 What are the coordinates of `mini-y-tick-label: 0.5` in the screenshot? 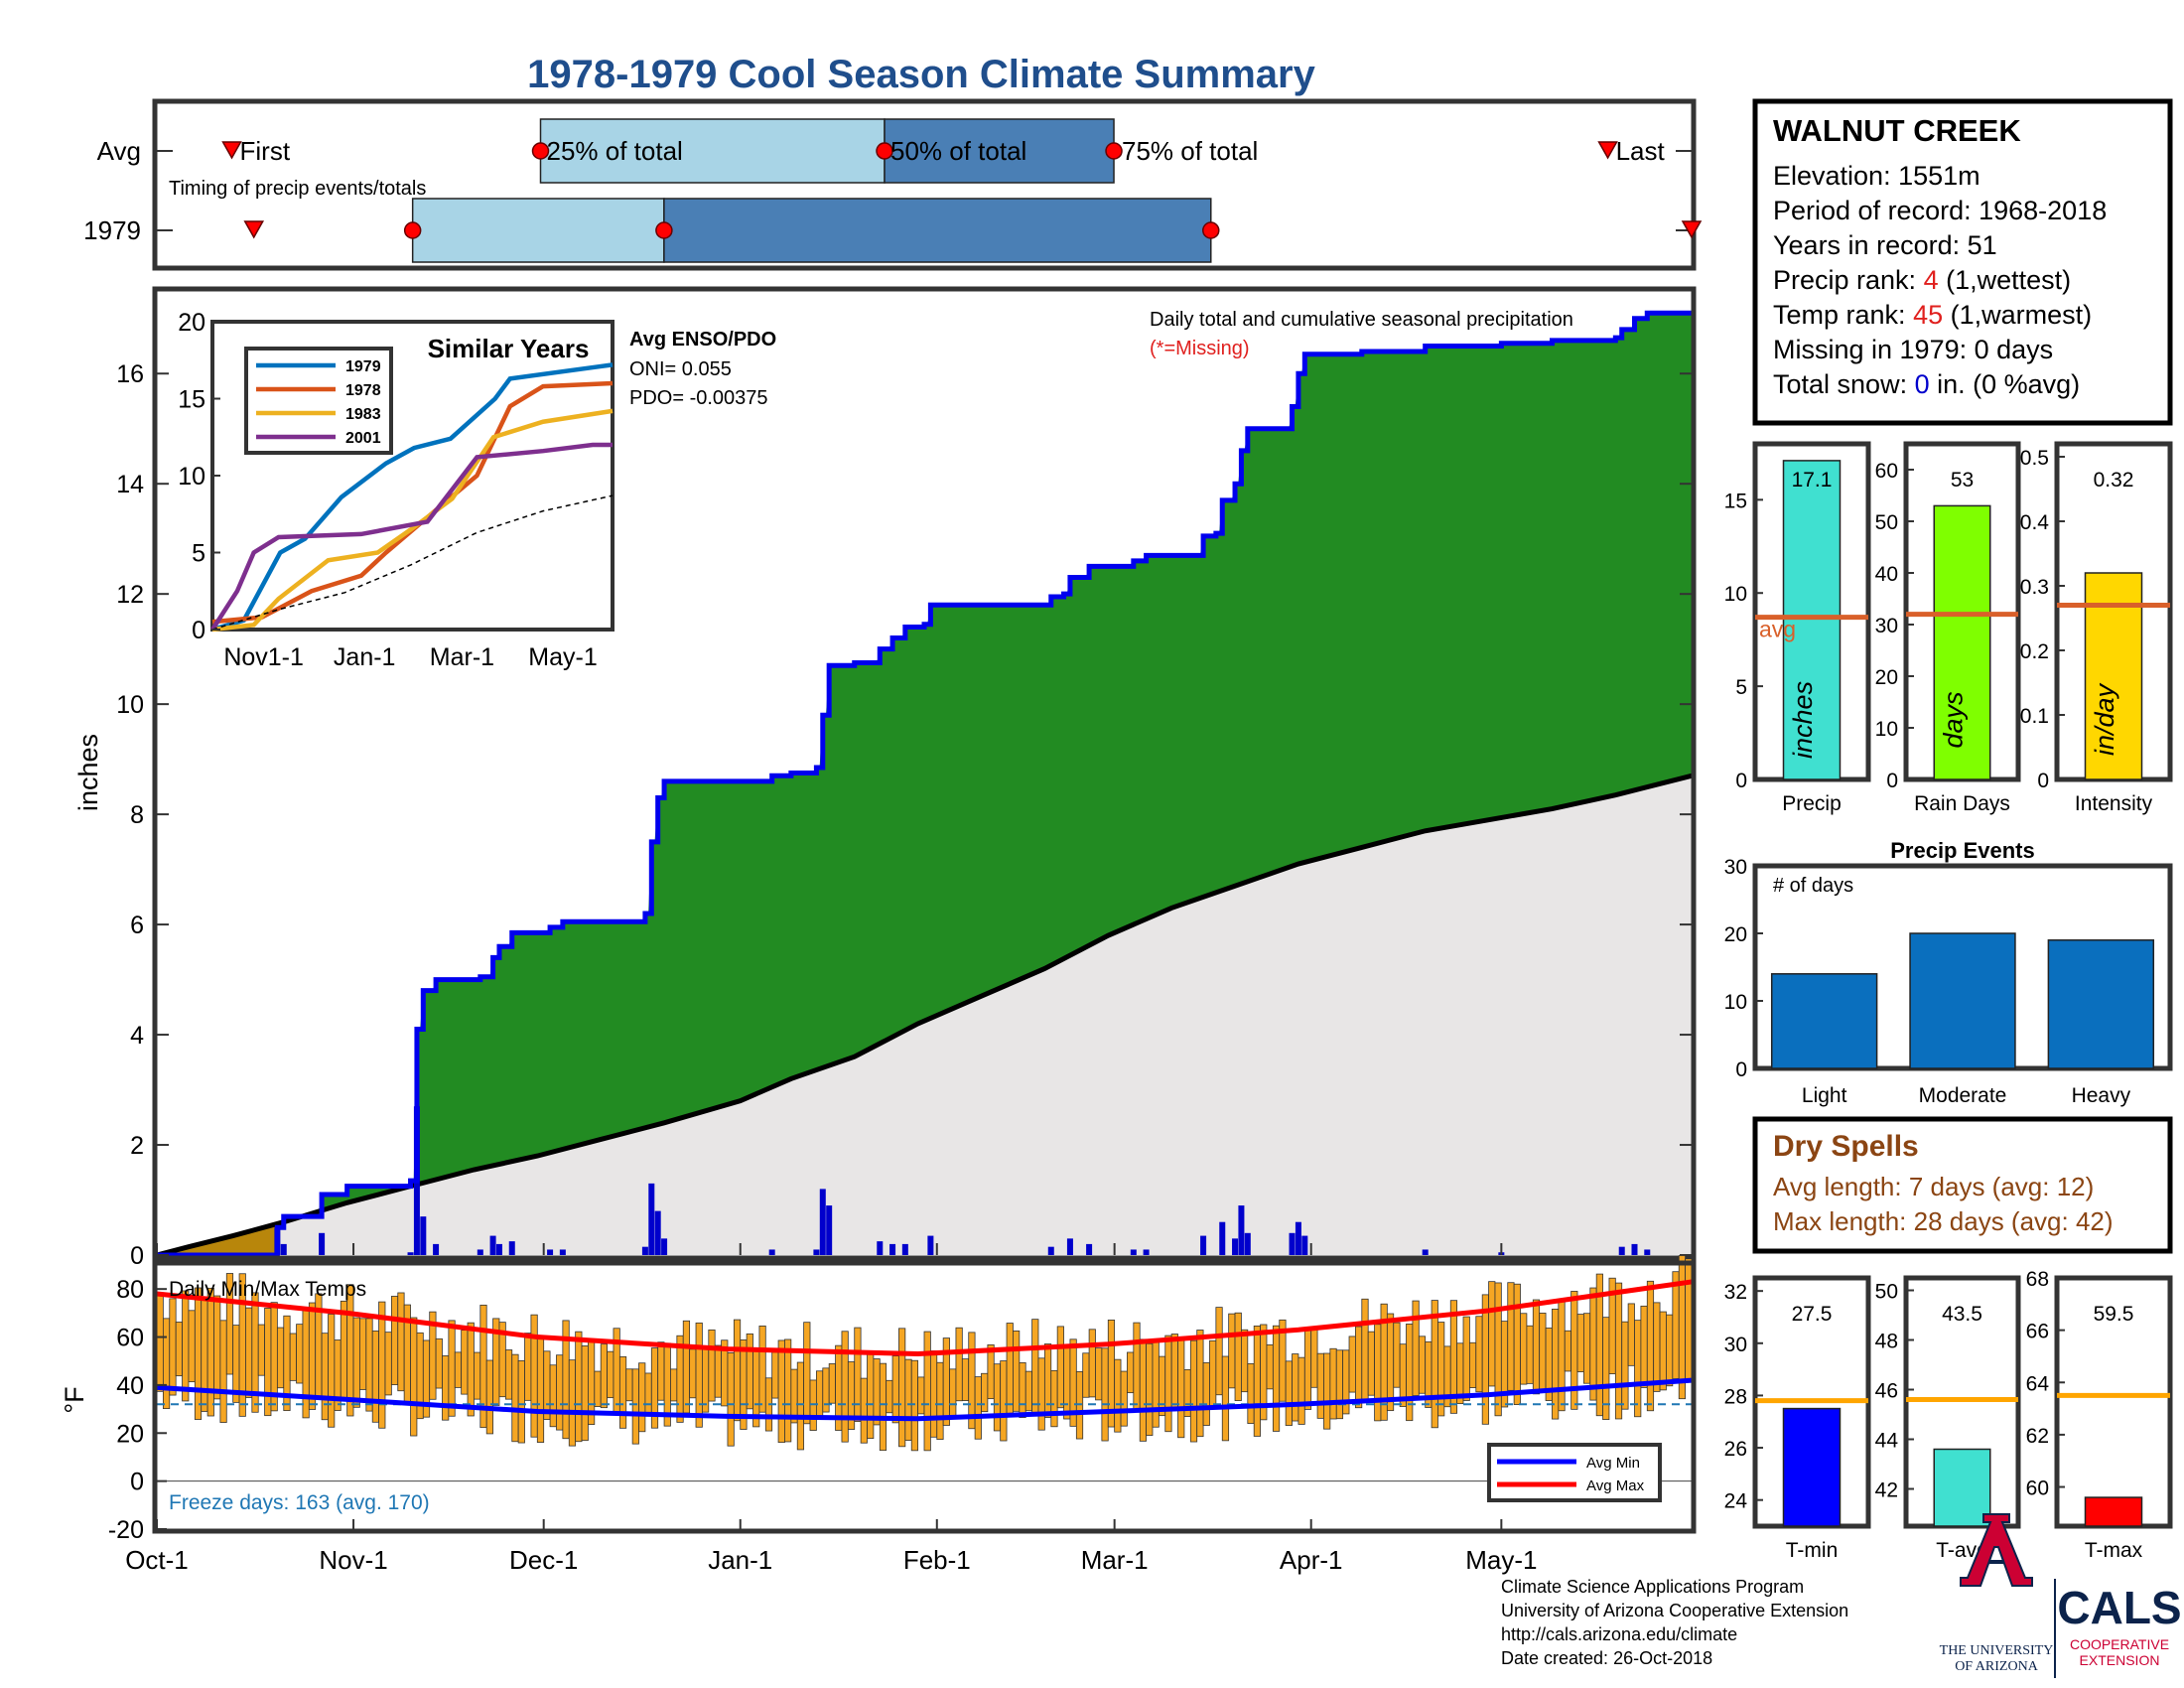 It's located at (2034, 458).